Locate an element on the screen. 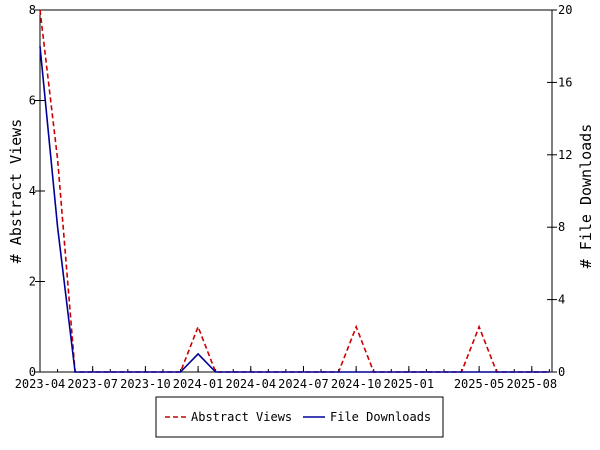  x-tick-label: 2024-04 is located at coordinates (250, 384).